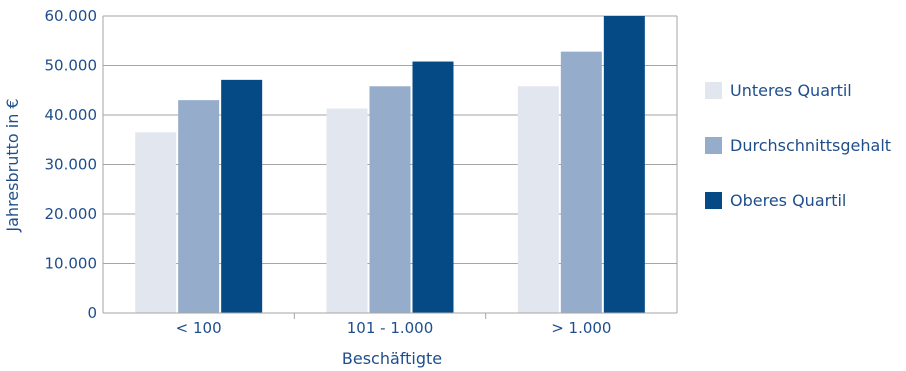 Image resolution: width=906 pixels, height=371 pixels. I want to click on x-axis-title: Beschäftigte, so click(392, 358).